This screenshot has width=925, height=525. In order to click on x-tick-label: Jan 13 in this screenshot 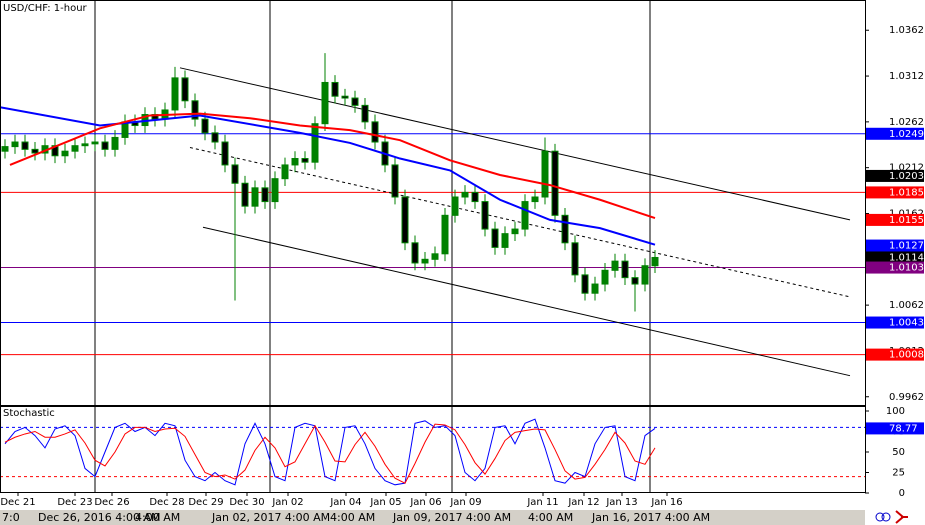, I will do `click(621, 502)`.